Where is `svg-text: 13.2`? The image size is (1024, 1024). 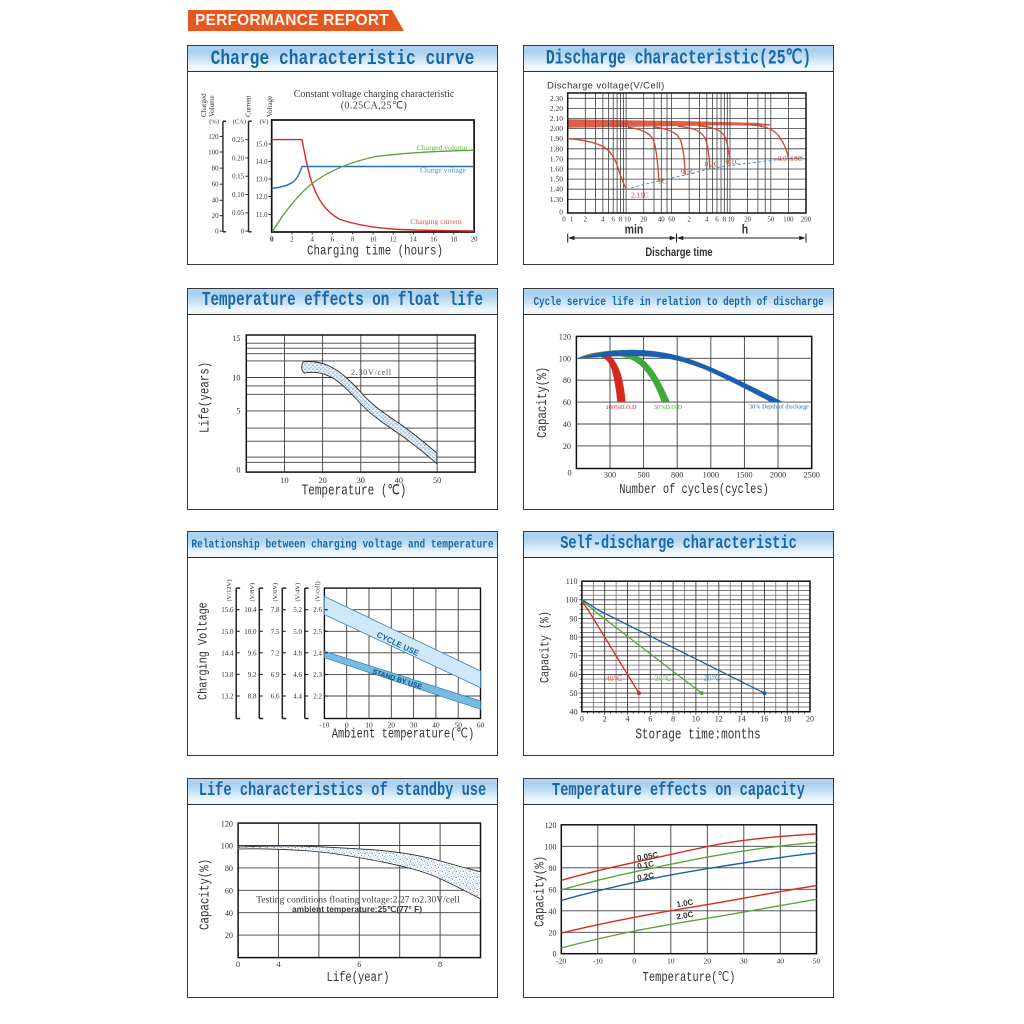
svg-text: 13.2 is located at coordinates (227, 697).